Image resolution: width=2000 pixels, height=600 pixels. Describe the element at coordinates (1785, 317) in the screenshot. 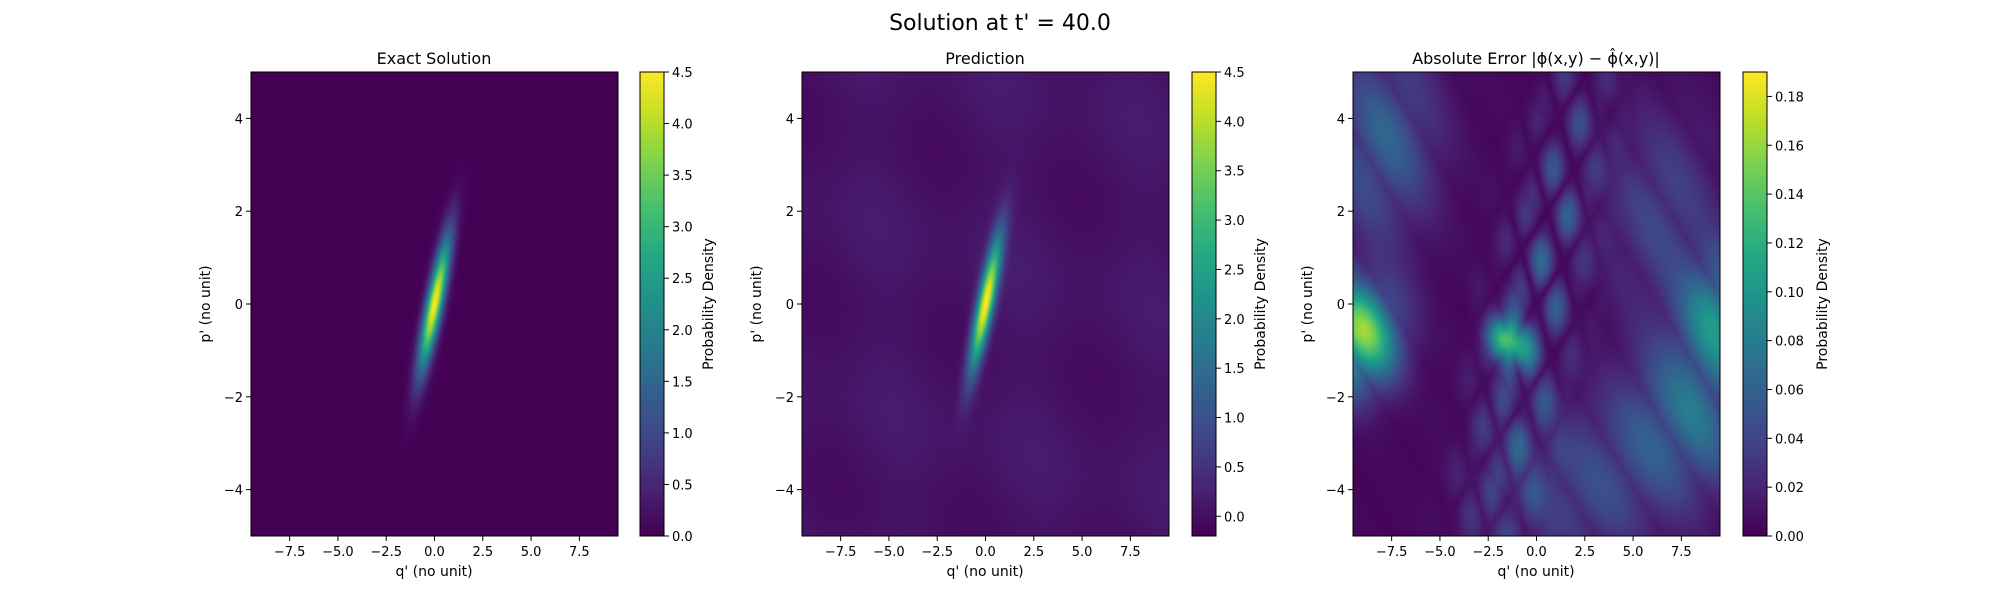

I see `colorbar-ticks: 0.00 0.02 0.04 0.06 0.08 0.10 0.12 0.14 0.16 0.18` at that location.